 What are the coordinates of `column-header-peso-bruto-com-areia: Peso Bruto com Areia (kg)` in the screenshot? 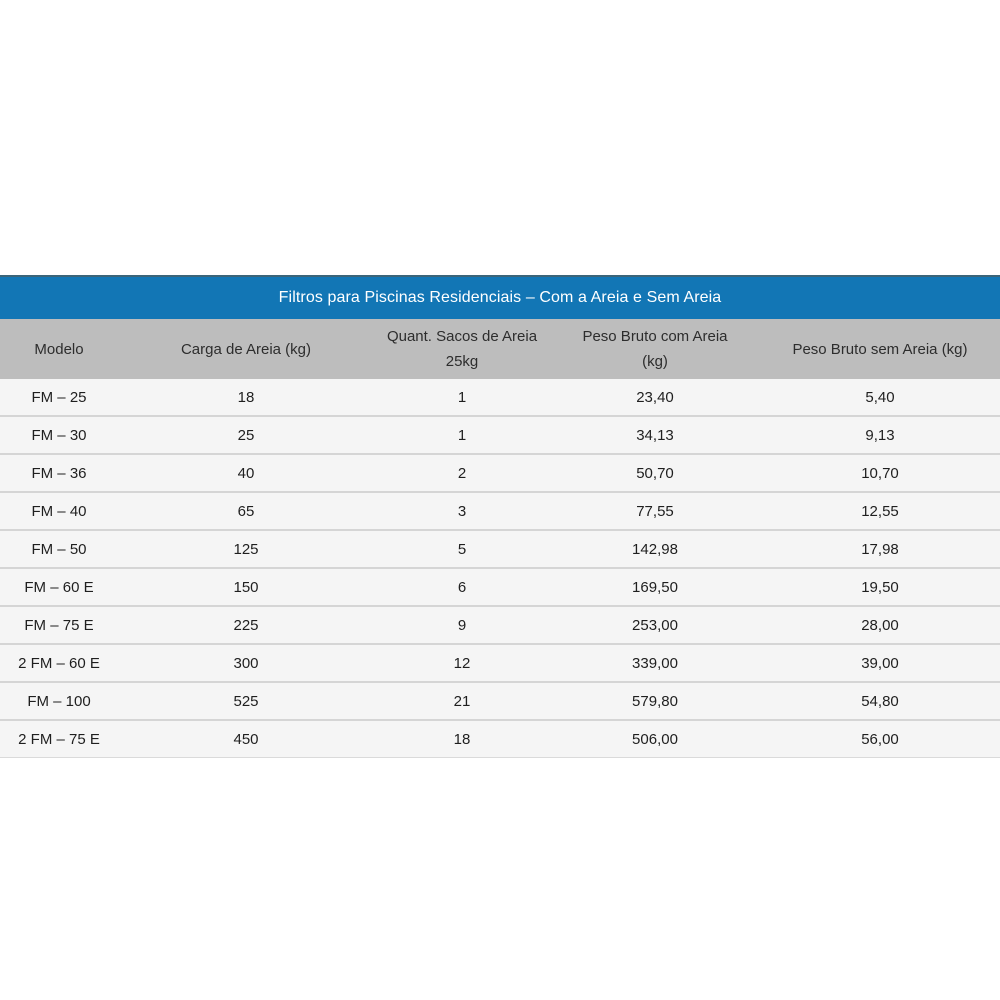 It's located at (655, 349).